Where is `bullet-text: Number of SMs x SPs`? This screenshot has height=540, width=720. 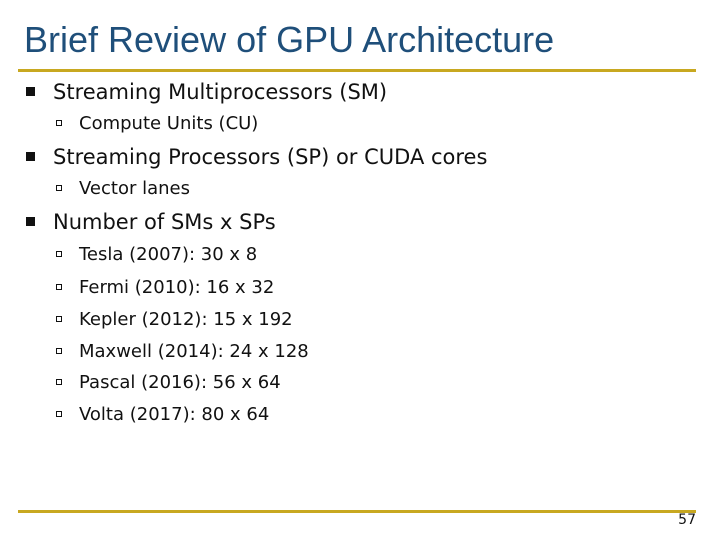
bullet-text: Number of SMs x SPs is located at coordinates (164, 222).